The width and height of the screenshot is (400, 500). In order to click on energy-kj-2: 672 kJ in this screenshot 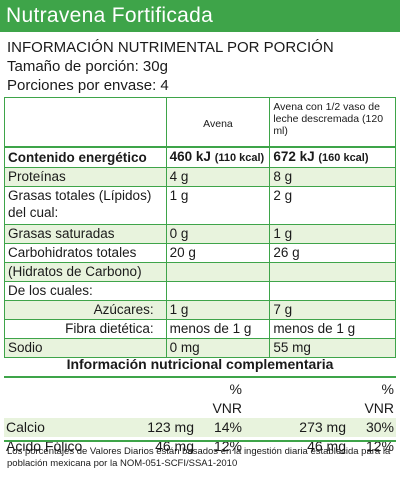, I will do `click(294, 156)`.